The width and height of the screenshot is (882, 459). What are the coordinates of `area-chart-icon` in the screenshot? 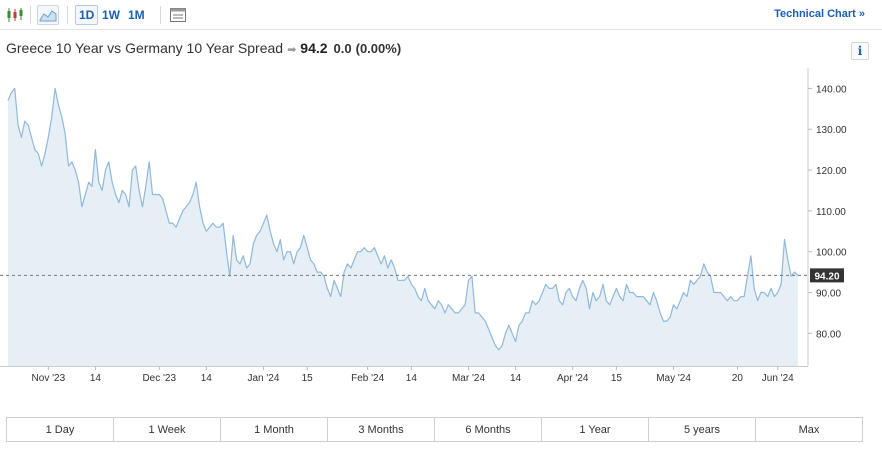 It's located at (48, 15).